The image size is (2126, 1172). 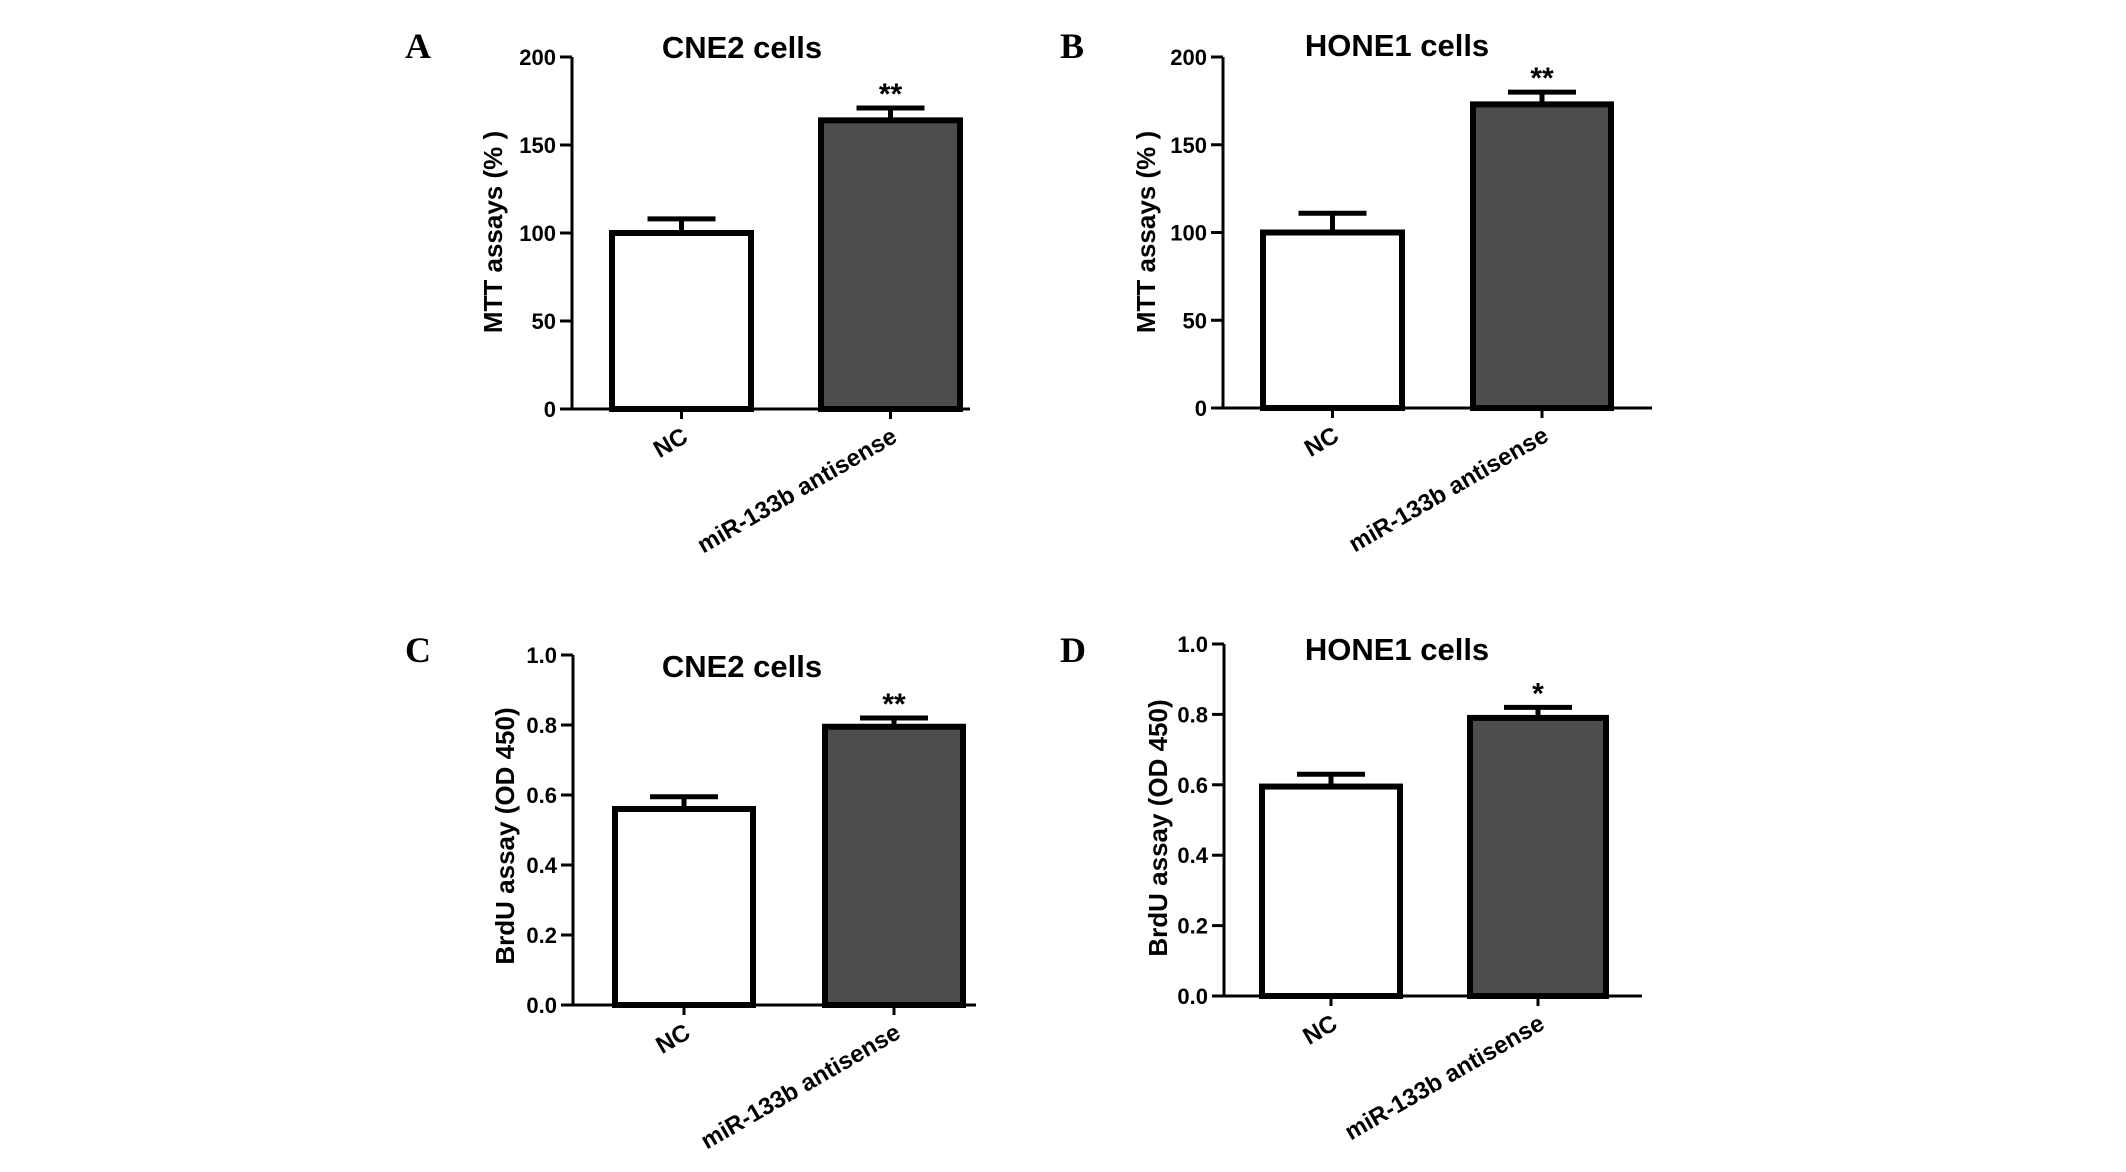 What do you see at coordinates (493, 232) in the screenshot?
I see `y-axis-label-a: MTT assays (% )` at bounding box center [493, 232].